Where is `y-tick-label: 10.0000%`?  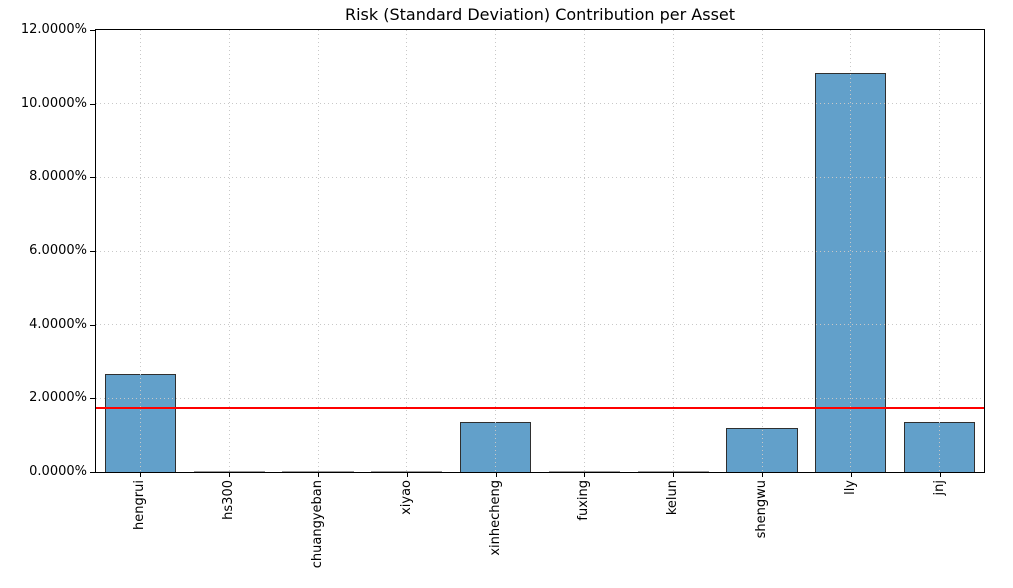
y-tick-label: 10.0000% is located at coordinates (53, 103).